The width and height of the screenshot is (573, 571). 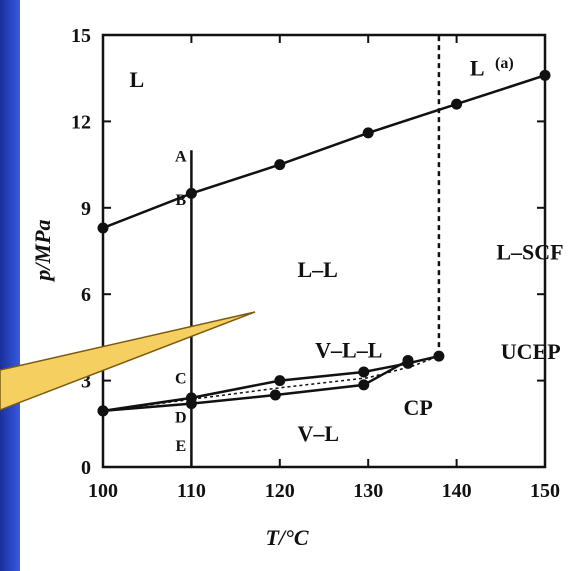 I want to click on region-label: UCEP, so click(x=531, y=351).